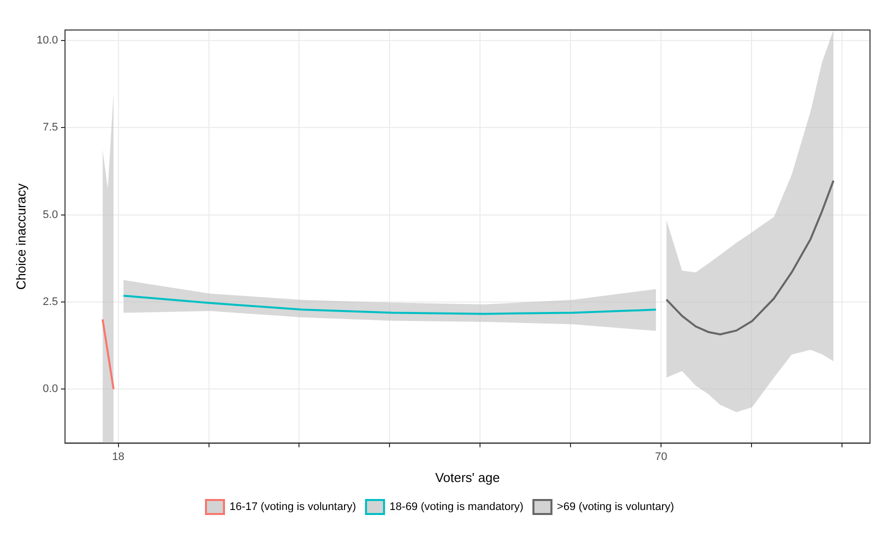  I want to click on y-tick-label: 7.5, so click(50, 128).